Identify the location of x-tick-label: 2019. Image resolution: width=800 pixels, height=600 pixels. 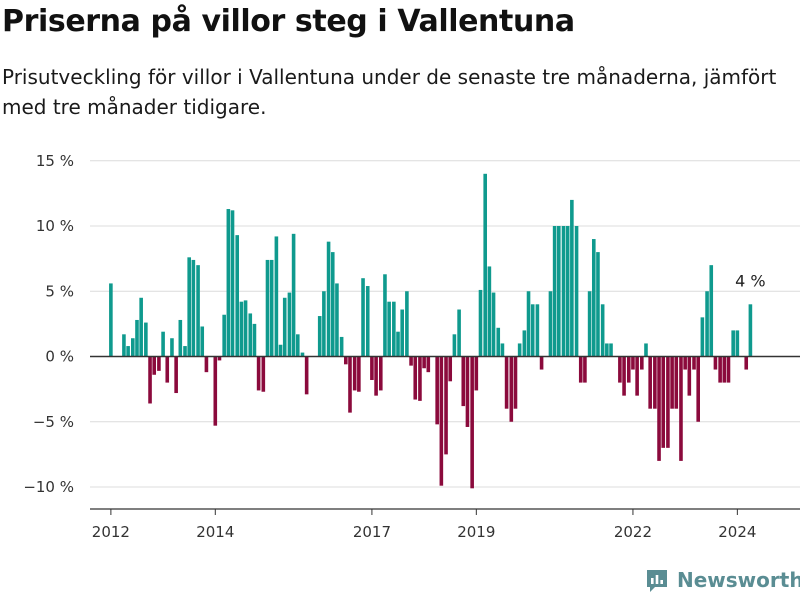
(476, 532).